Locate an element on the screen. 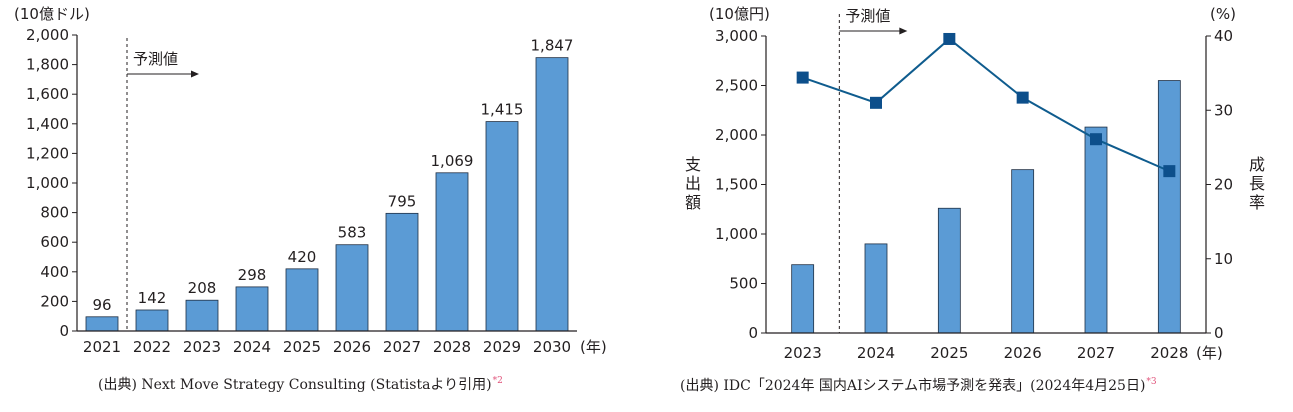 Image resolution: width=1293 pixels, height=412 pixels. left-y-tick-label: 2,500 is located at coordinates (736, 86).